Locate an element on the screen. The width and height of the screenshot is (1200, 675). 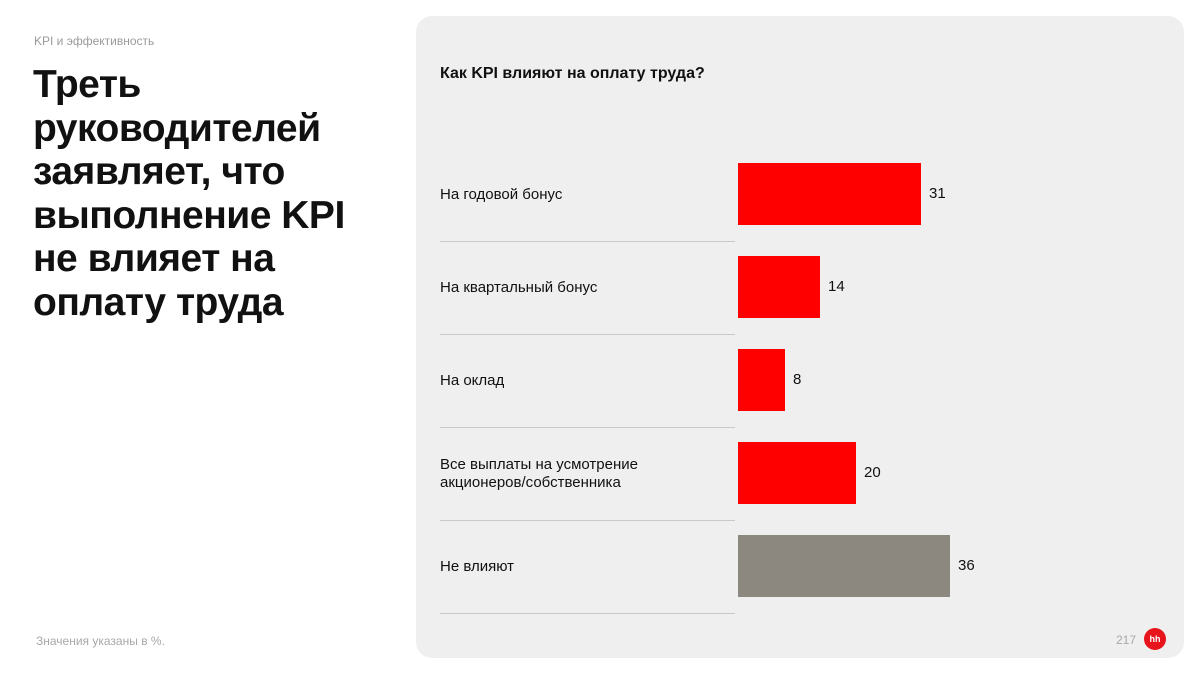
page-number: 217 is located at coordinates (1125, 640).